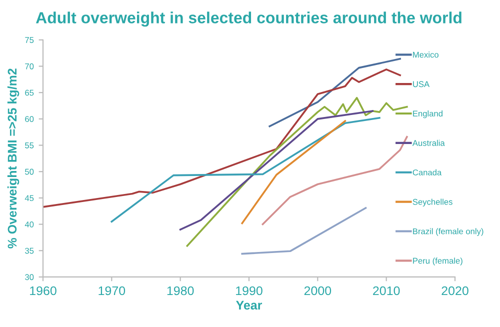 This screenshot has width=500, height=327. Describe the element at coordinates (29, 277) in the screenshot. I see `y-tick-label: 30` at that location.